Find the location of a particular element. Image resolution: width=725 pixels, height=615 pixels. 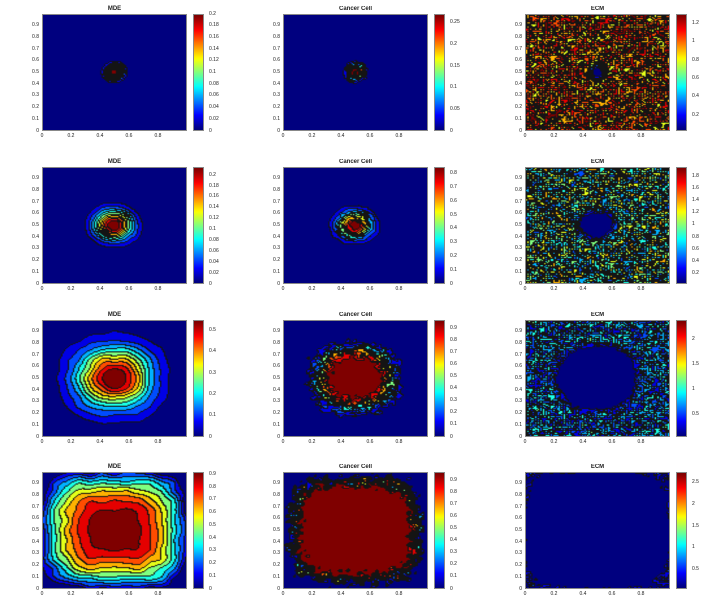

colorbar-tick-label: 0.9 is located at coordinates (453, 327).